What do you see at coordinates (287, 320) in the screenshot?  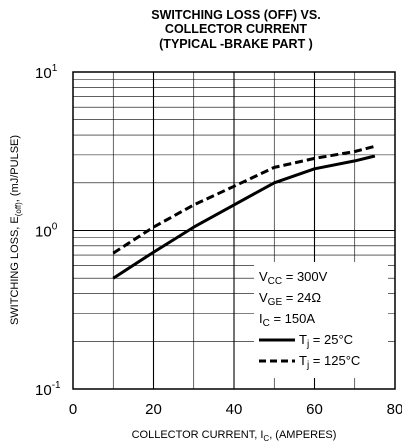 I see `condition-ic: IC = 150A` at bounding box center [287, 320].